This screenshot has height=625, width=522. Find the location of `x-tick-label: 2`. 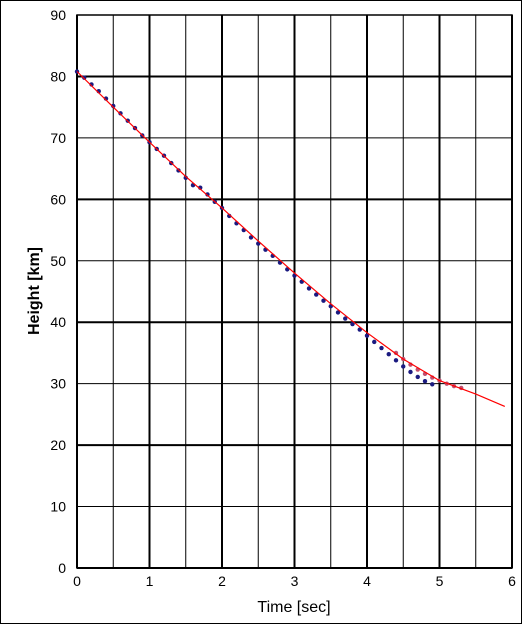

x-tick-label: 2 is located at coordinates (222, 581).